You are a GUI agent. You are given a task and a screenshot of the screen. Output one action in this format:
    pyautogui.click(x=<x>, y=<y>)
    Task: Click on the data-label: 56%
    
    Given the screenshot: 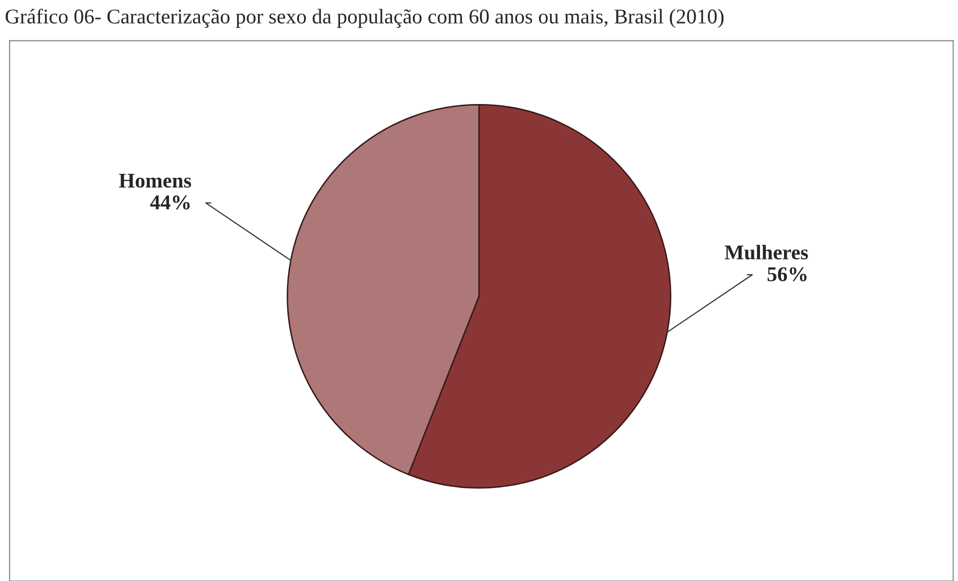 What is the action you would take?
    pyautogui.click(x=787, y=274)
    